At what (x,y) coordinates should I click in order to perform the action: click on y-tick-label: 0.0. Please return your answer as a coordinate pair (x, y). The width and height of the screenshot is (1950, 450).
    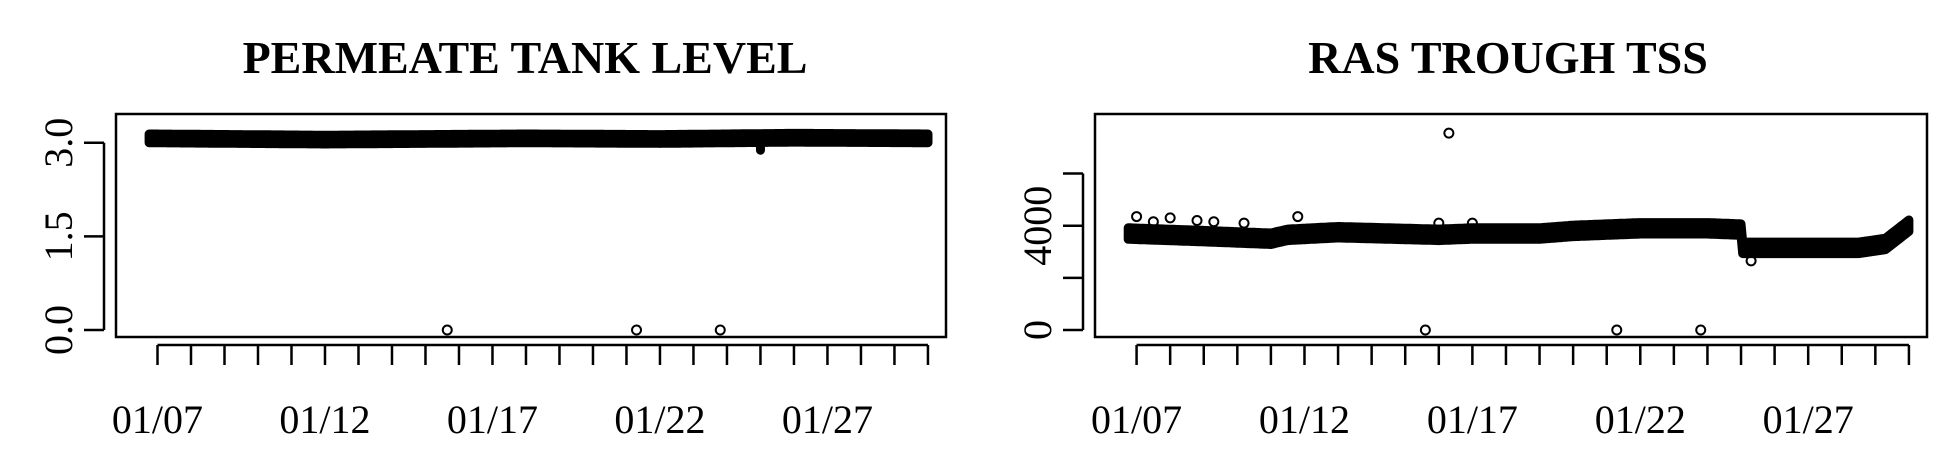
    Looking at the image, I should click on (58, 330).